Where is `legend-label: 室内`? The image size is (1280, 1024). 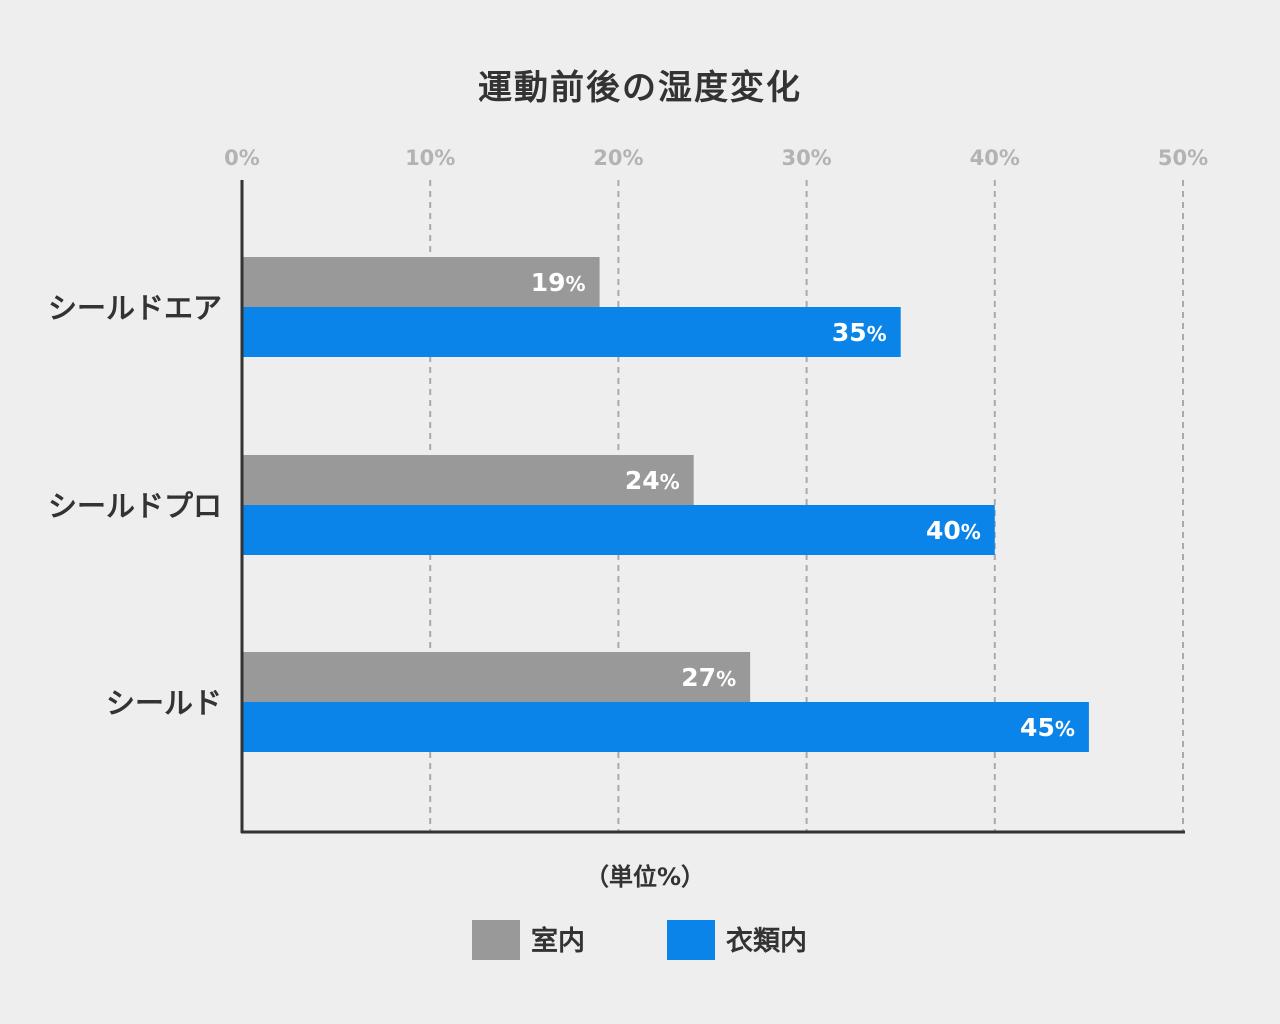
legend-label: 室内 is located at coordinates (558, 941).